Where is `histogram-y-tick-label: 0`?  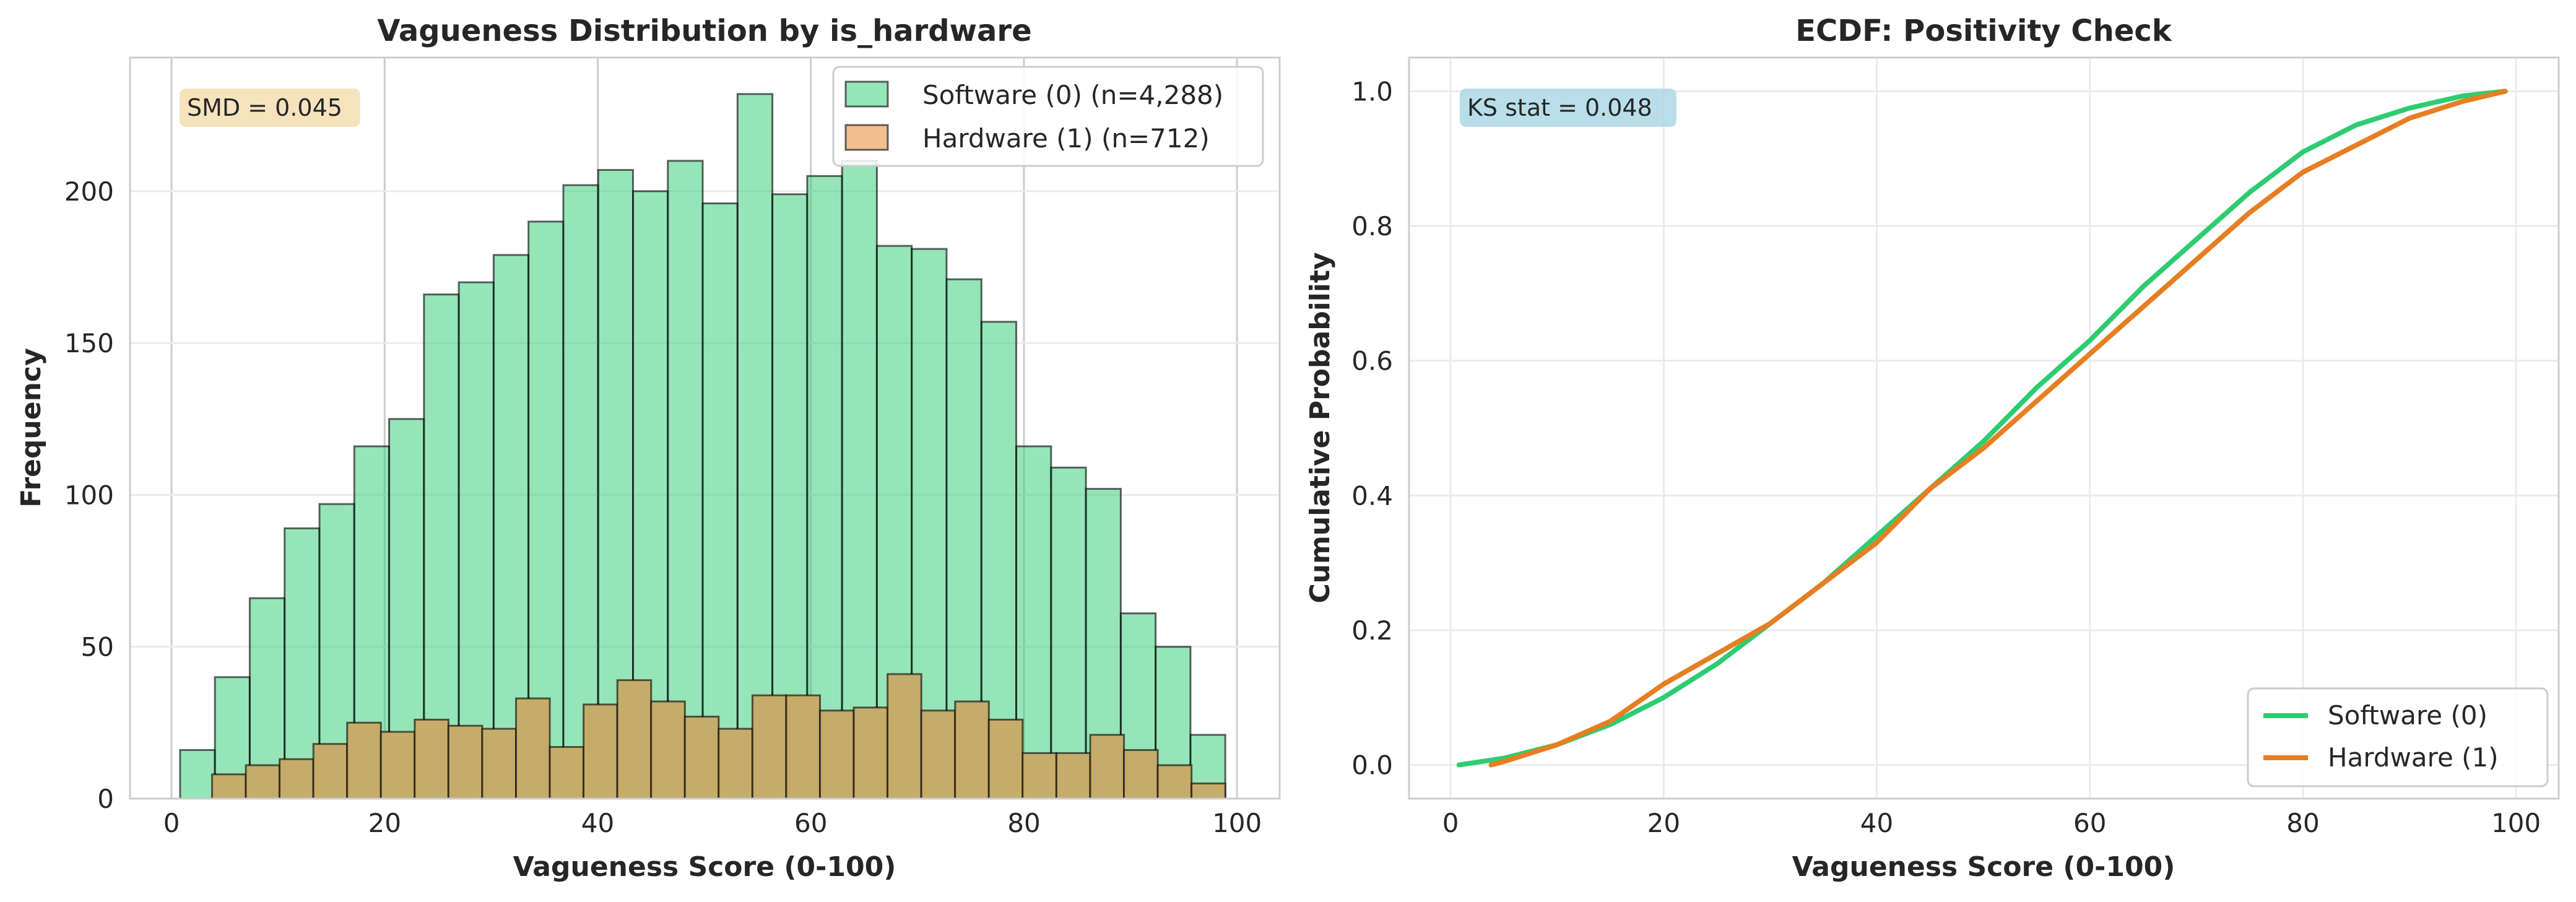 histogram-y-tick-label: 0 is located at coordinates (105, 799).